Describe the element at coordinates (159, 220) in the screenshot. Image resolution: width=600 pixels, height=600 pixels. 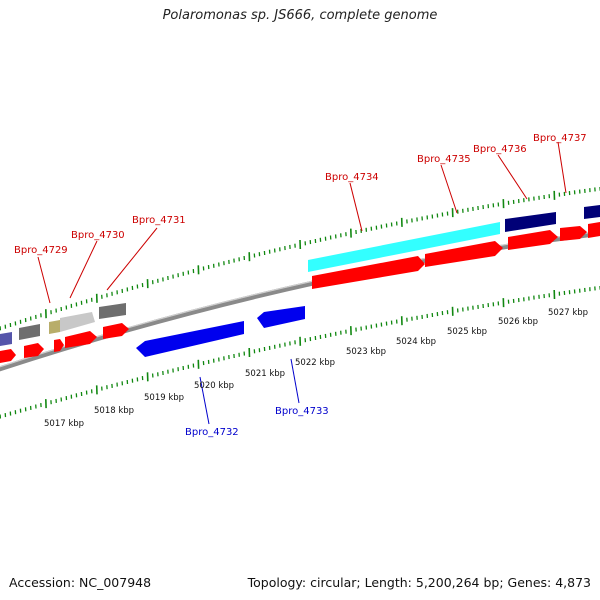
I see `gene-label: Bpro_4731` at that location.